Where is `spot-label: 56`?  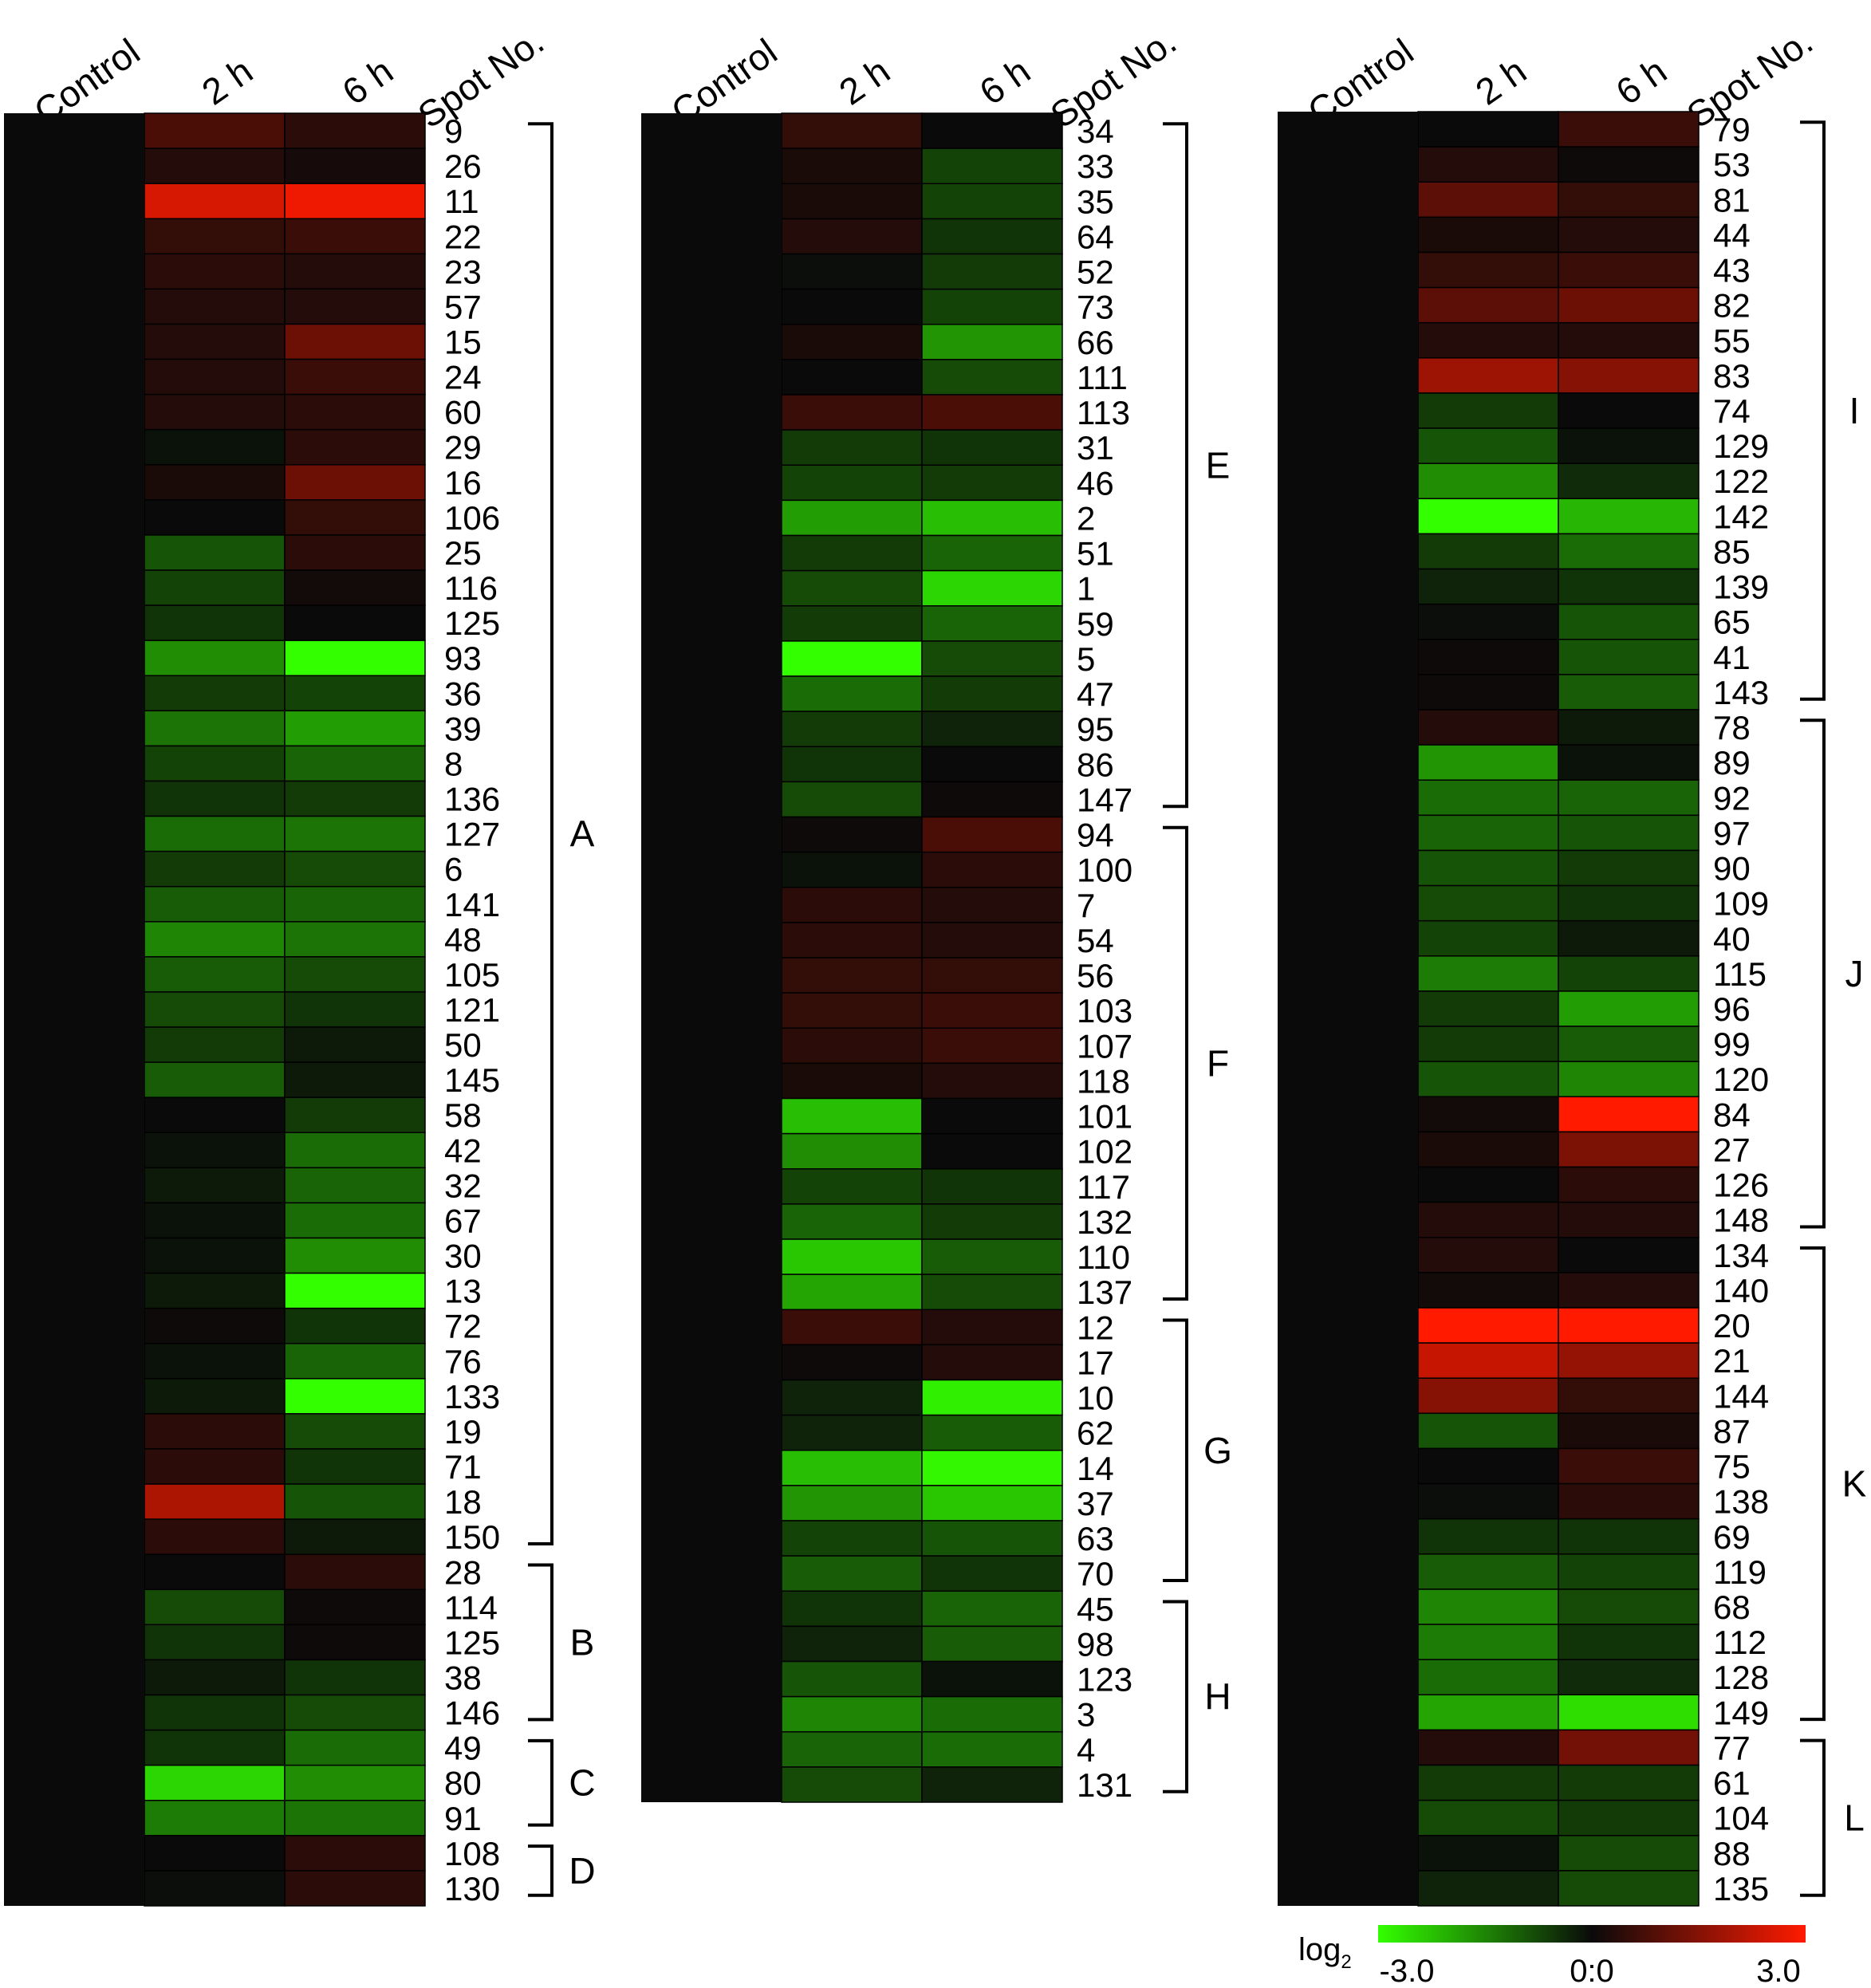 spot-label: 56 is located at coordinates (1095, 976).